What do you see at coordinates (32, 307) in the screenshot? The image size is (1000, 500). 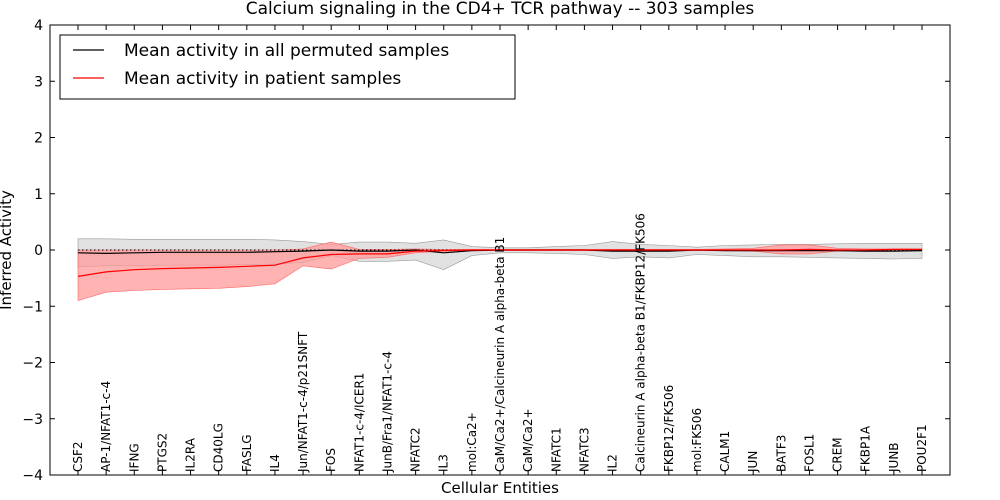 I see `y-tick-label: −1` at bounding box center [32, 307].